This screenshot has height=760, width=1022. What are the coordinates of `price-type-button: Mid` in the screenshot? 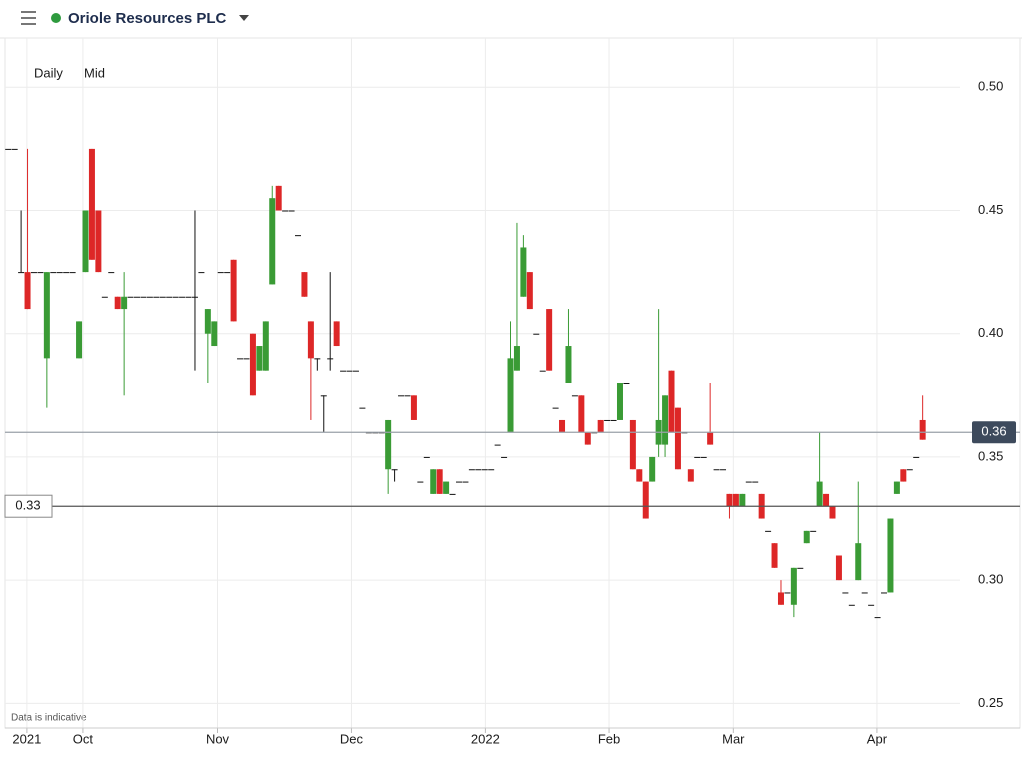 It's located at (94, 72).